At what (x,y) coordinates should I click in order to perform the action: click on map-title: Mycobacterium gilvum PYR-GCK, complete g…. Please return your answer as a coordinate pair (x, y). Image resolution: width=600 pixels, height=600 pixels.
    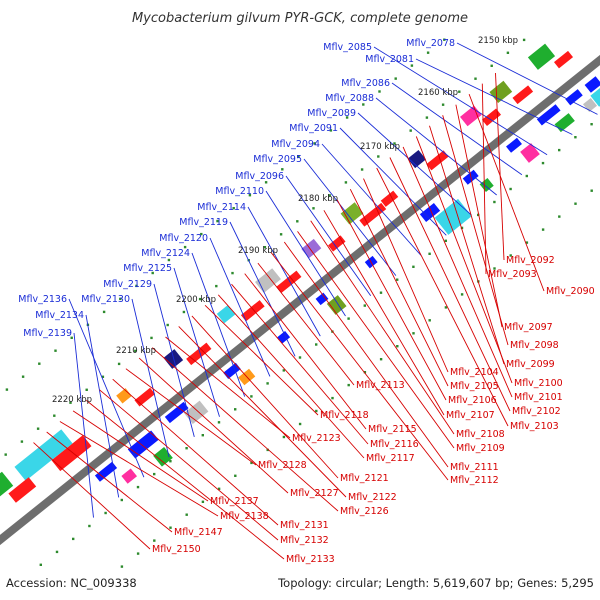
    Looking at the image, I should click on (300, 18).